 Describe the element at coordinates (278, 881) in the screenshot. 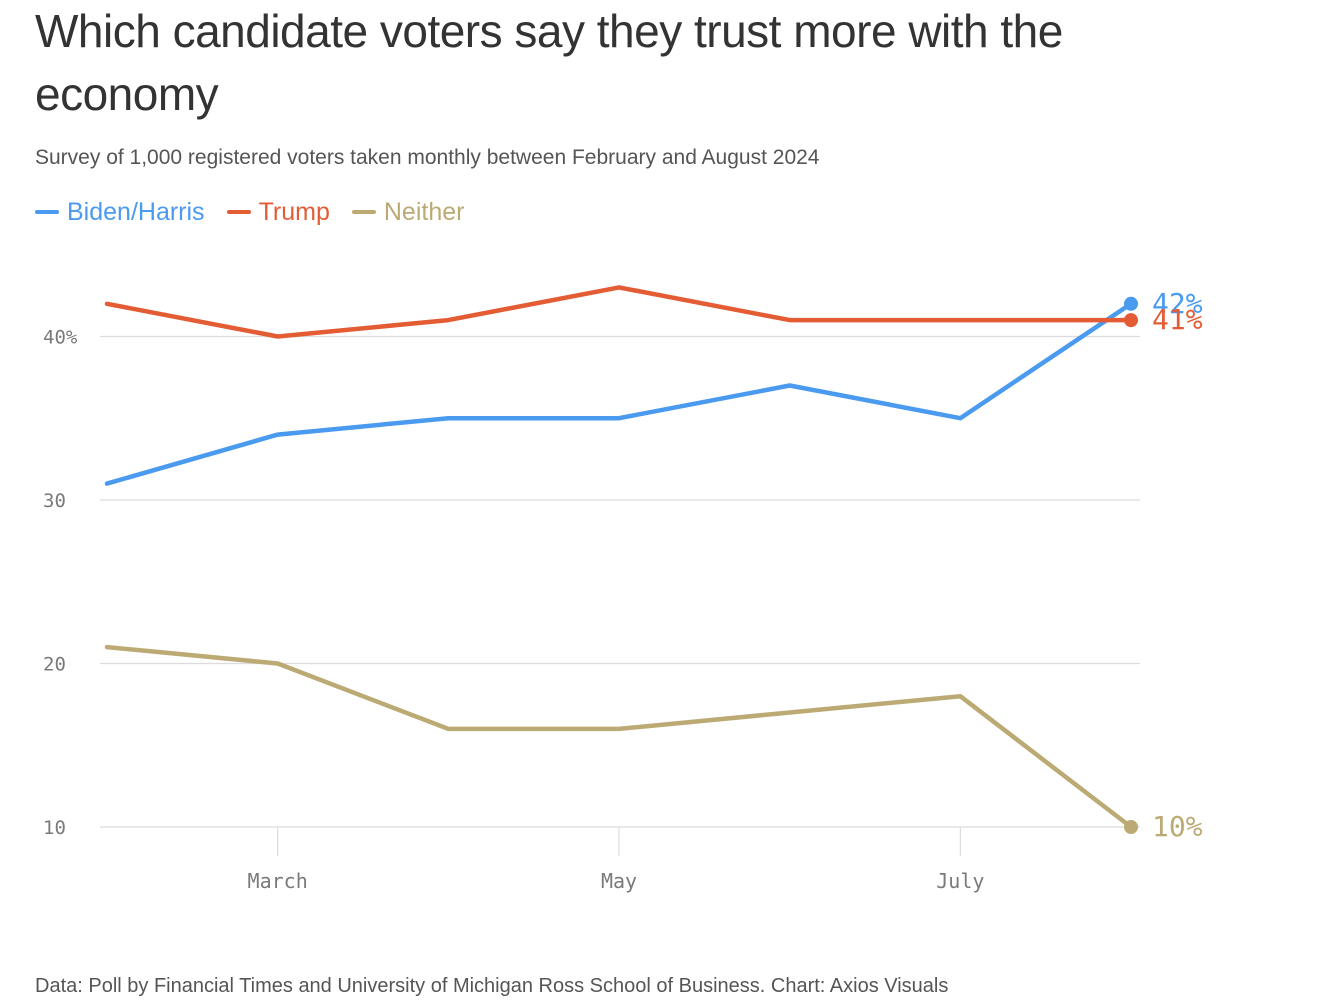

I see `x-tick-label: March` at that location.